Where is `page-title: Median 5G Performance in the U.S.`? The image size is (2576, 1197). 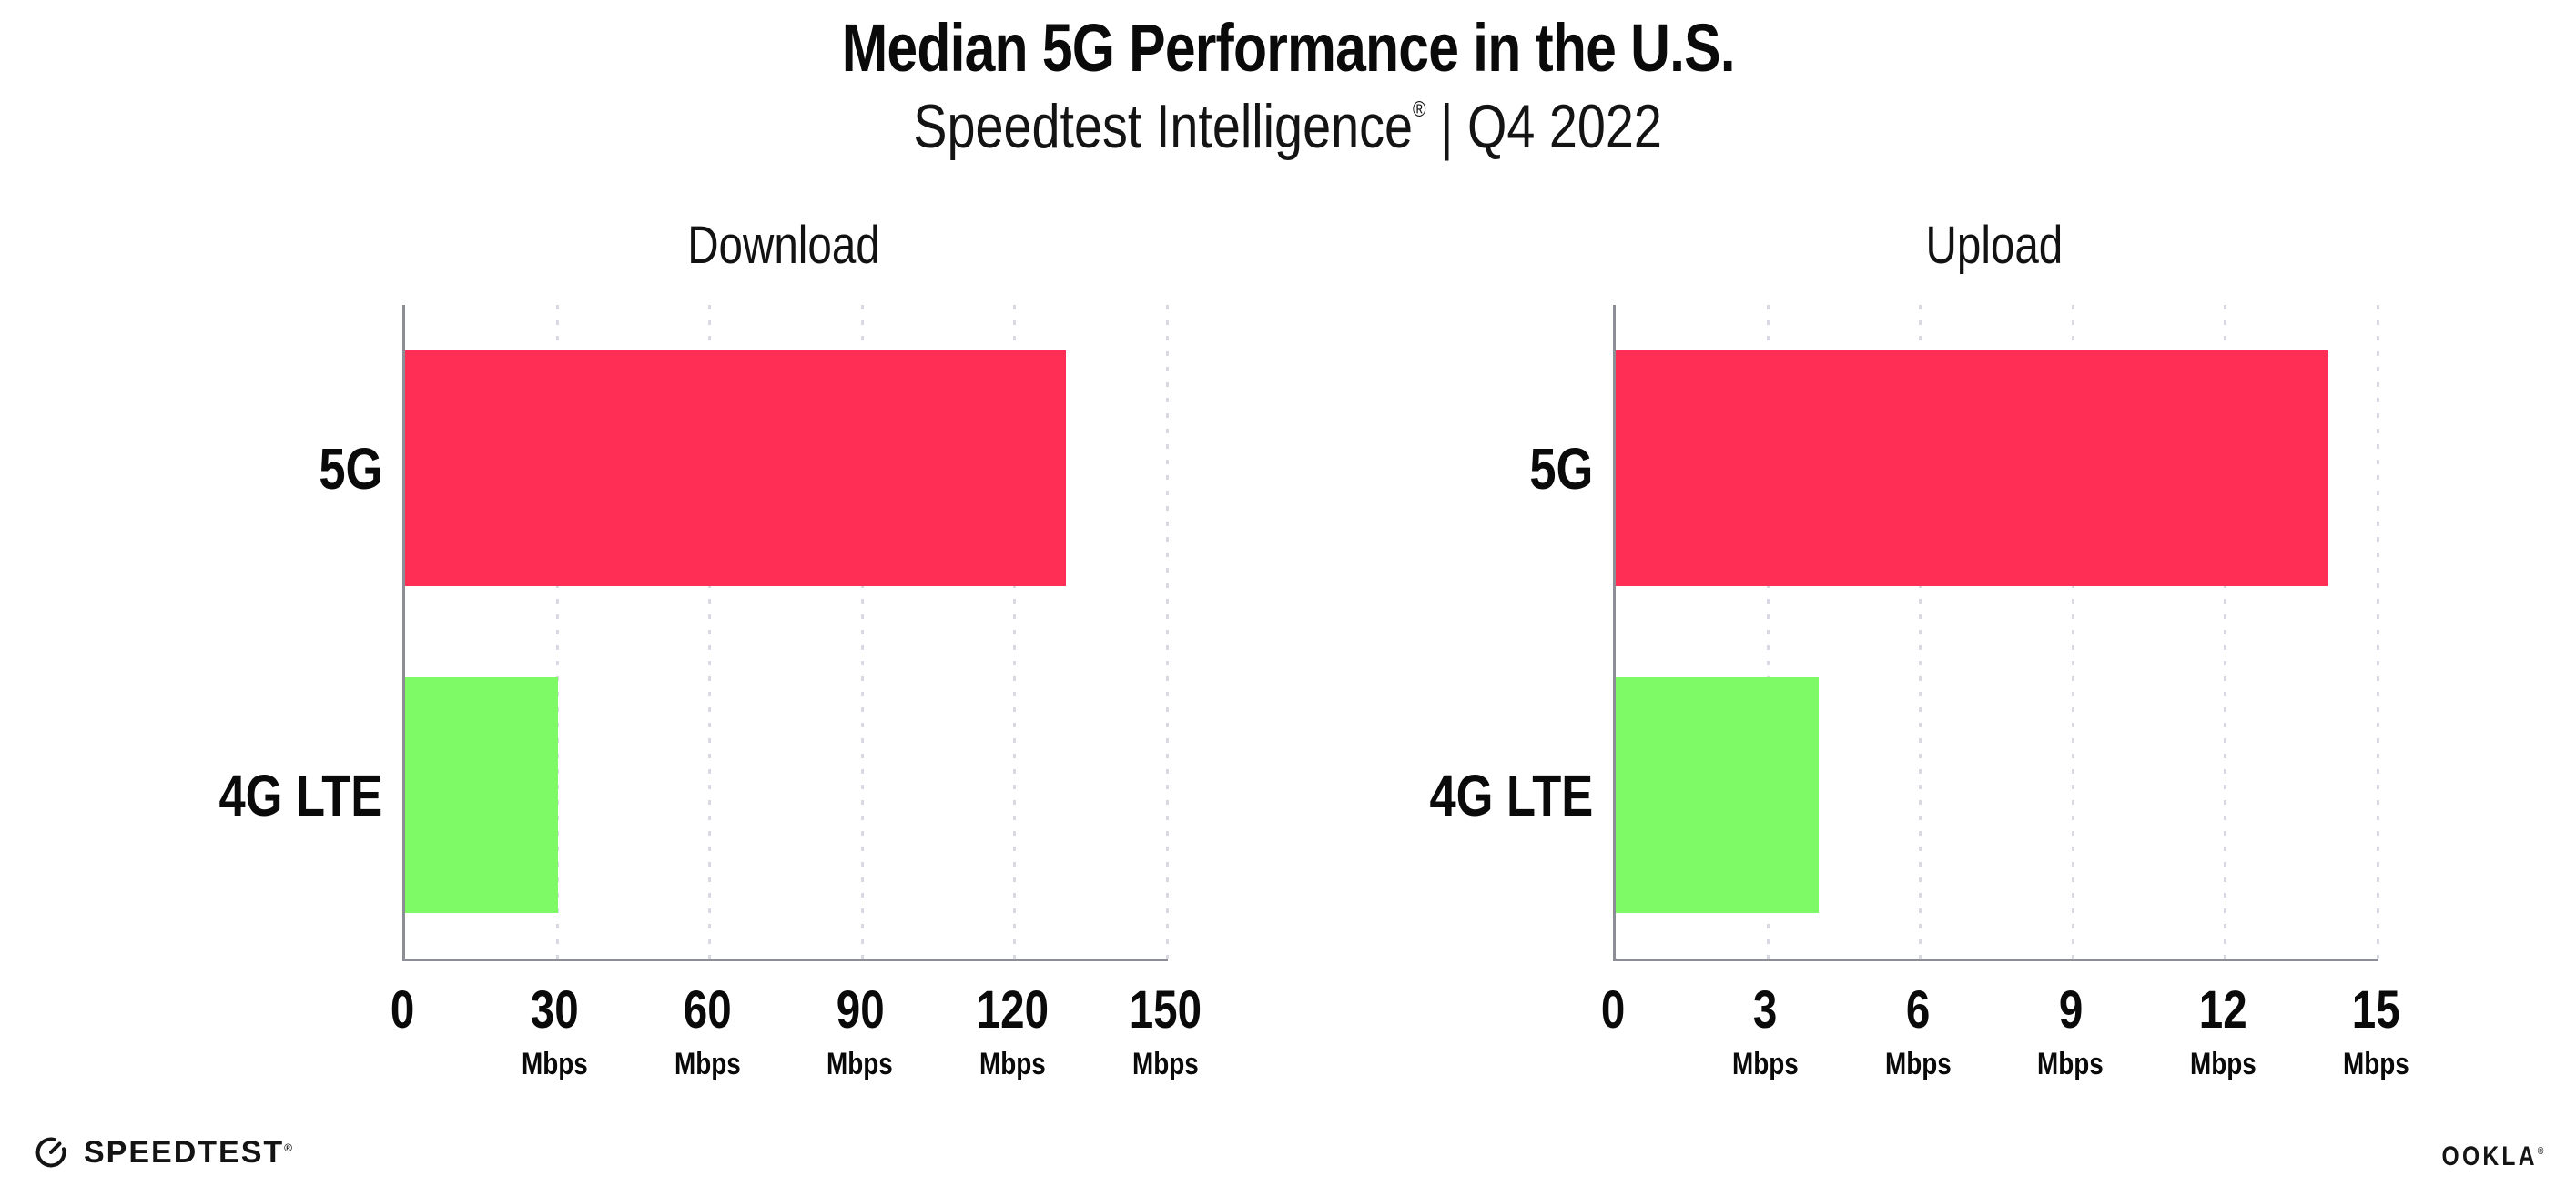
page-title: Median 5G Performance in the U.S. is located at coordinates (1288, 48).